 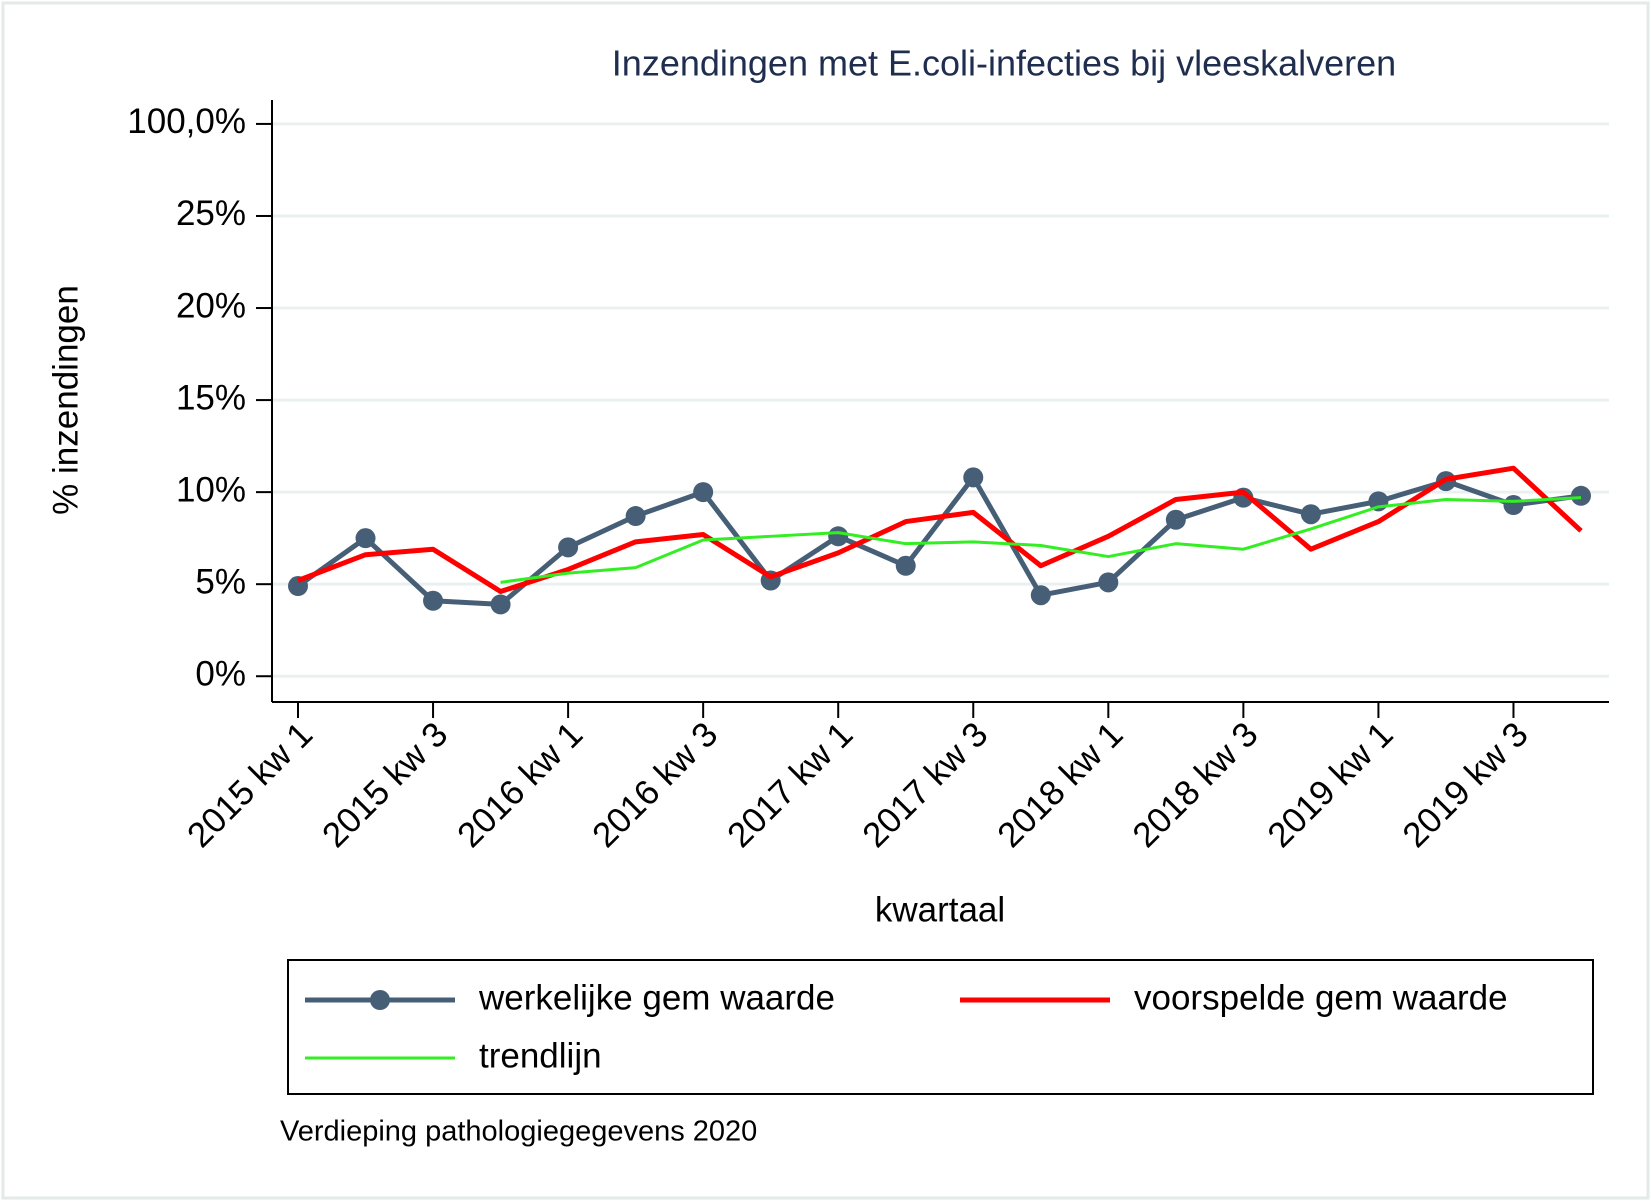 I want to click on legend-box, so click(x=940, y=1027).